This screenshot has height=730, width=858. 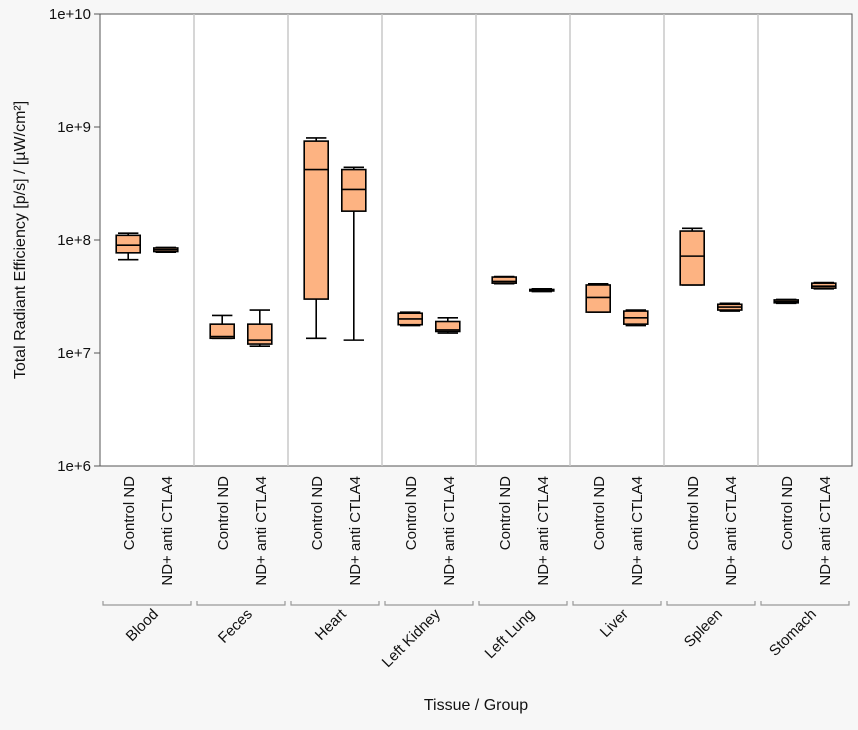 I want to click on box-heart-control, so click(x=316, y=238).